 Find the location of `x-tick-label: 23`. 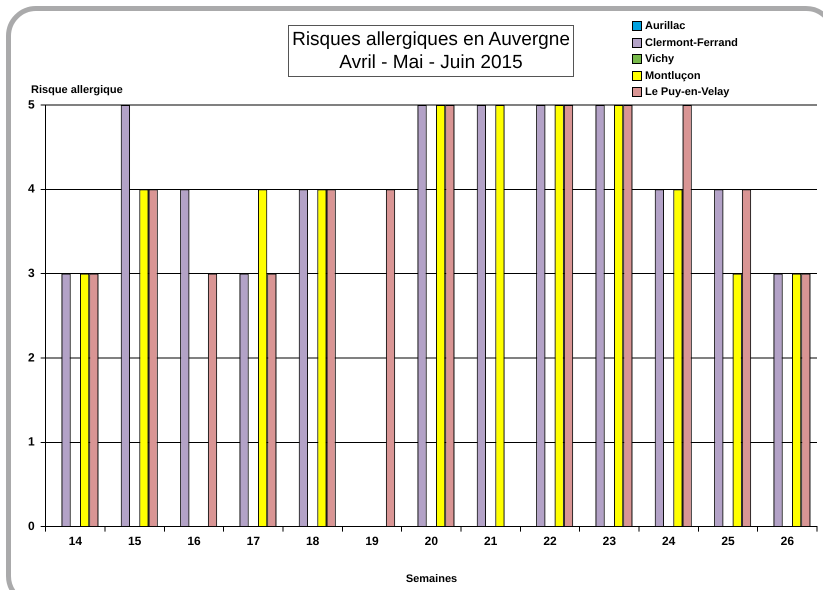

x-tick-label: 23 is located at coordinates (609, 541).